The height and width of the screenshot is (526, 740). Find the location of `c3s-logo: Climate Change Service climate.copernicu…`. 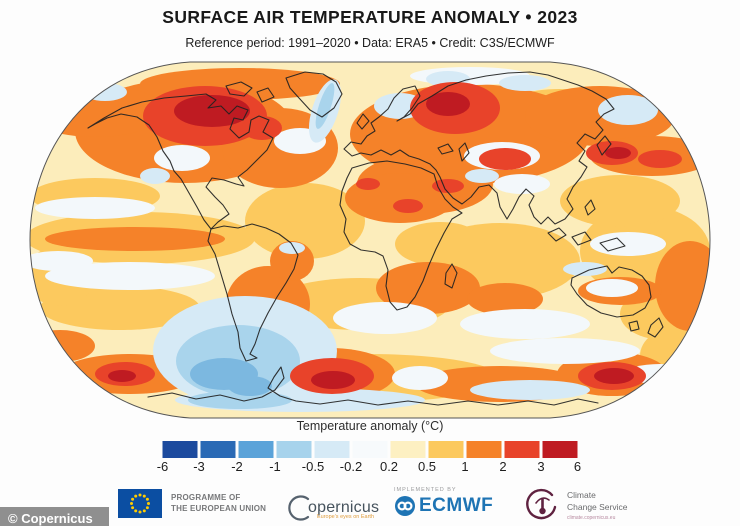

c3s-logo: Climate Change Service climate.copernicu… is located at coordinates (575, 505).